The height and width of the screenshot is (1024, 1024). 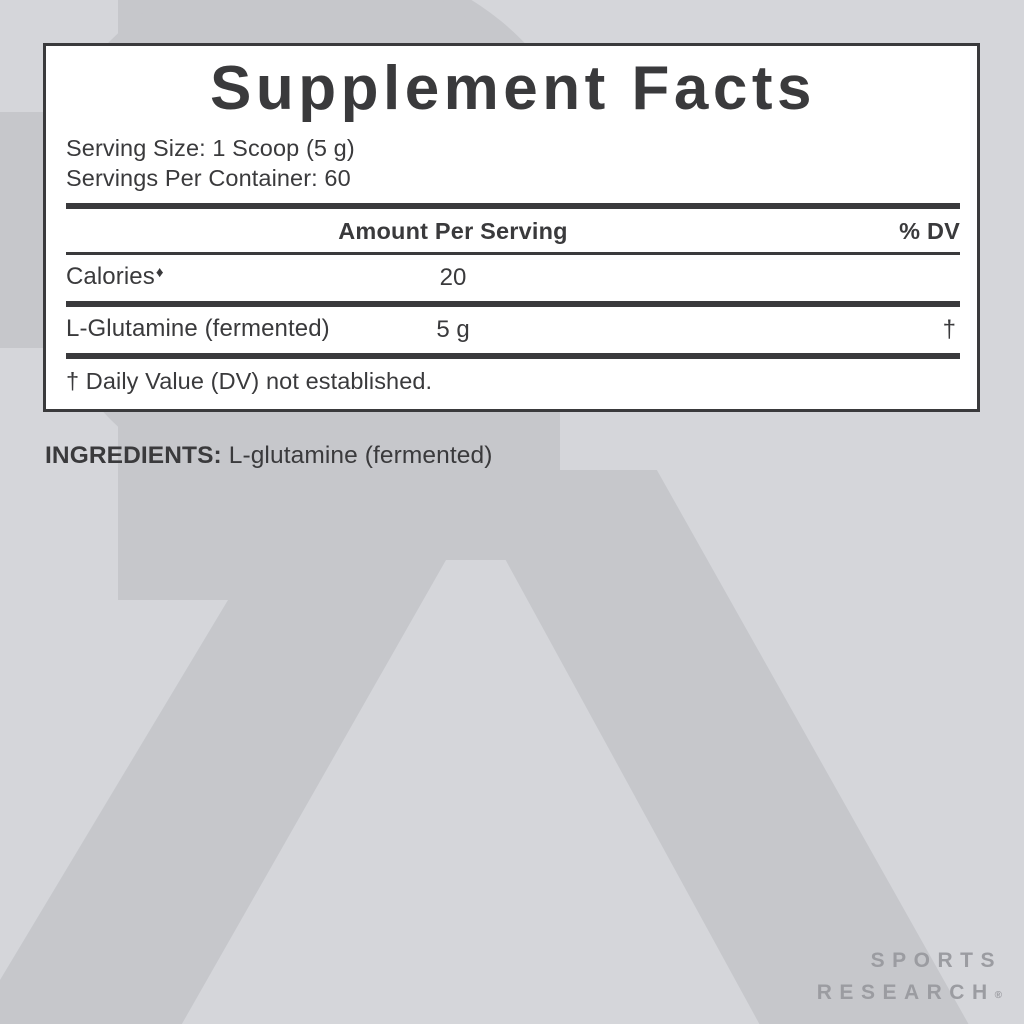 I want to click on brand-line-sports: SPORTS, so click(x=936, y=960).